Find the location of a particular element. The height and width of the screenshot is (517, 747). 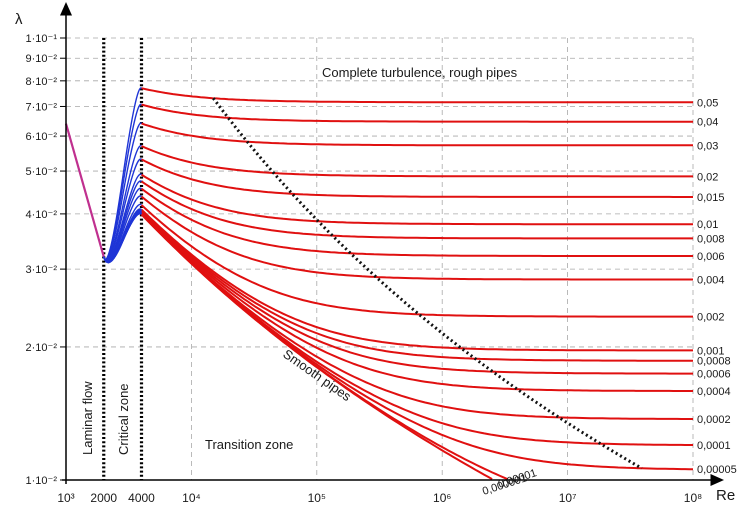

roughness-label: 0,0002 is located at coordinates (714, 420).